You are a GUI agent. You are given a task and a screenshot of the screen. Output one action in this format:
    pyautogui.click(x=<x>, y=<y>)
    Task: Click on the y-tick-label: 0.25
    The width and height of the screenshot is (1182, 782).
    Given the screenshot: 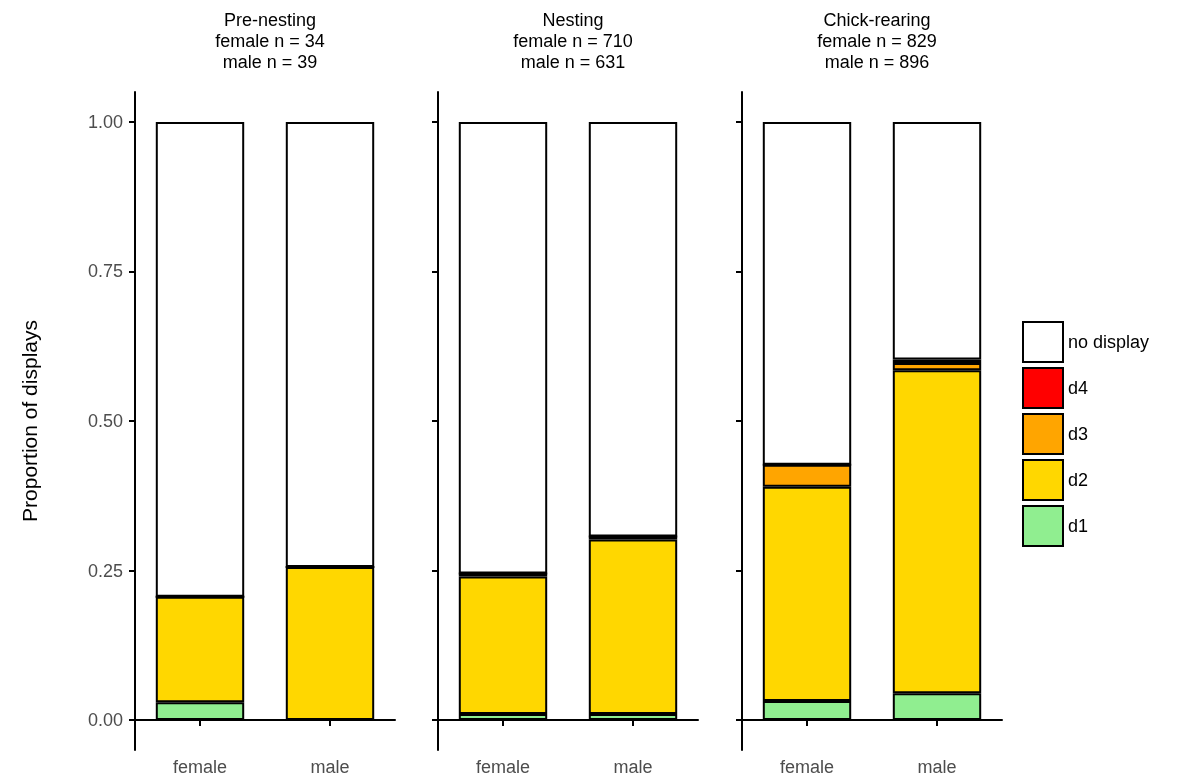 What is the action you would take?
    pyautogui.click(x=105, y=570)
    